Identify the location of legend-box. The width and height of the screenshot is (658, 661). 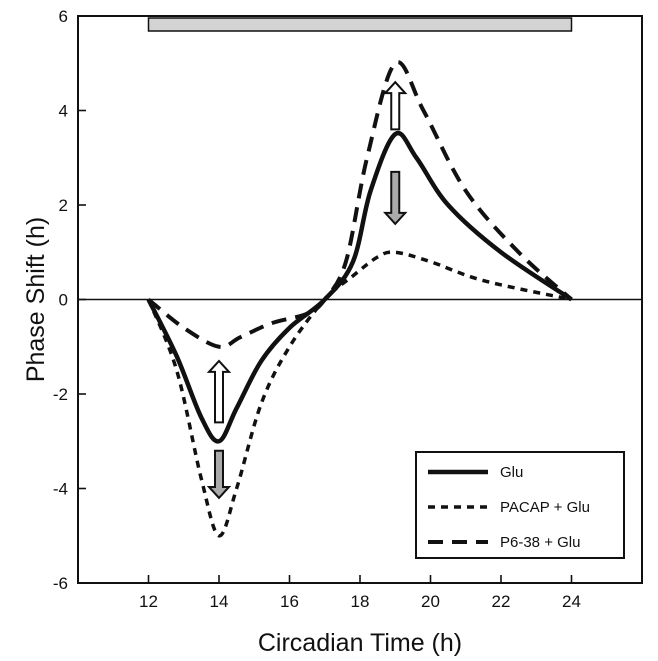
(520, 505).